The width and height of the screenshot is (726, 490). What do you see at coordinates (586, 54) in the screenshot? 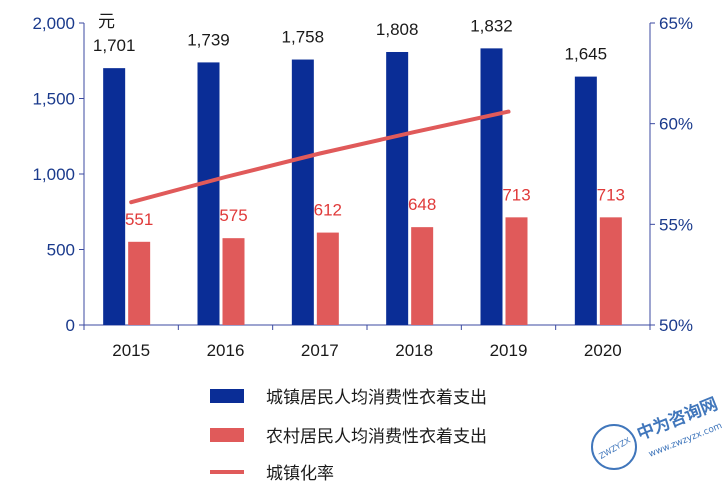
I see `data-label-urban: 1,645` at bounding box center [586, 54].